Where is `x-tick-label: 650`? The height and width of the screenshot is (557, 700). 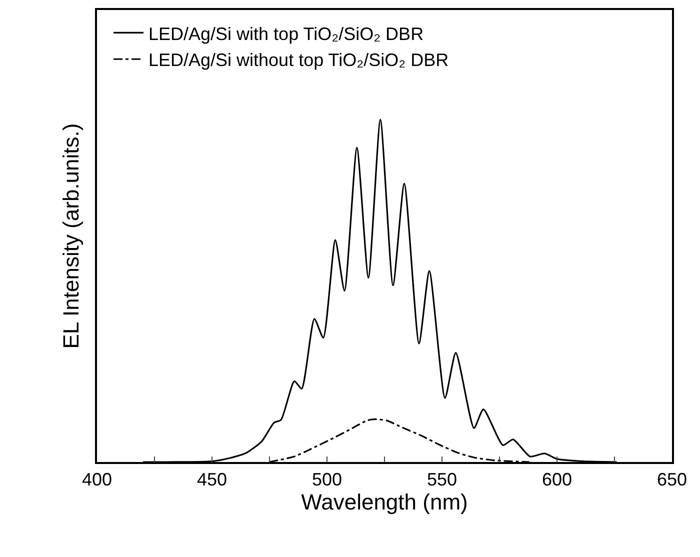
x-tick-label: 650 is located at coordinates (672, 479).